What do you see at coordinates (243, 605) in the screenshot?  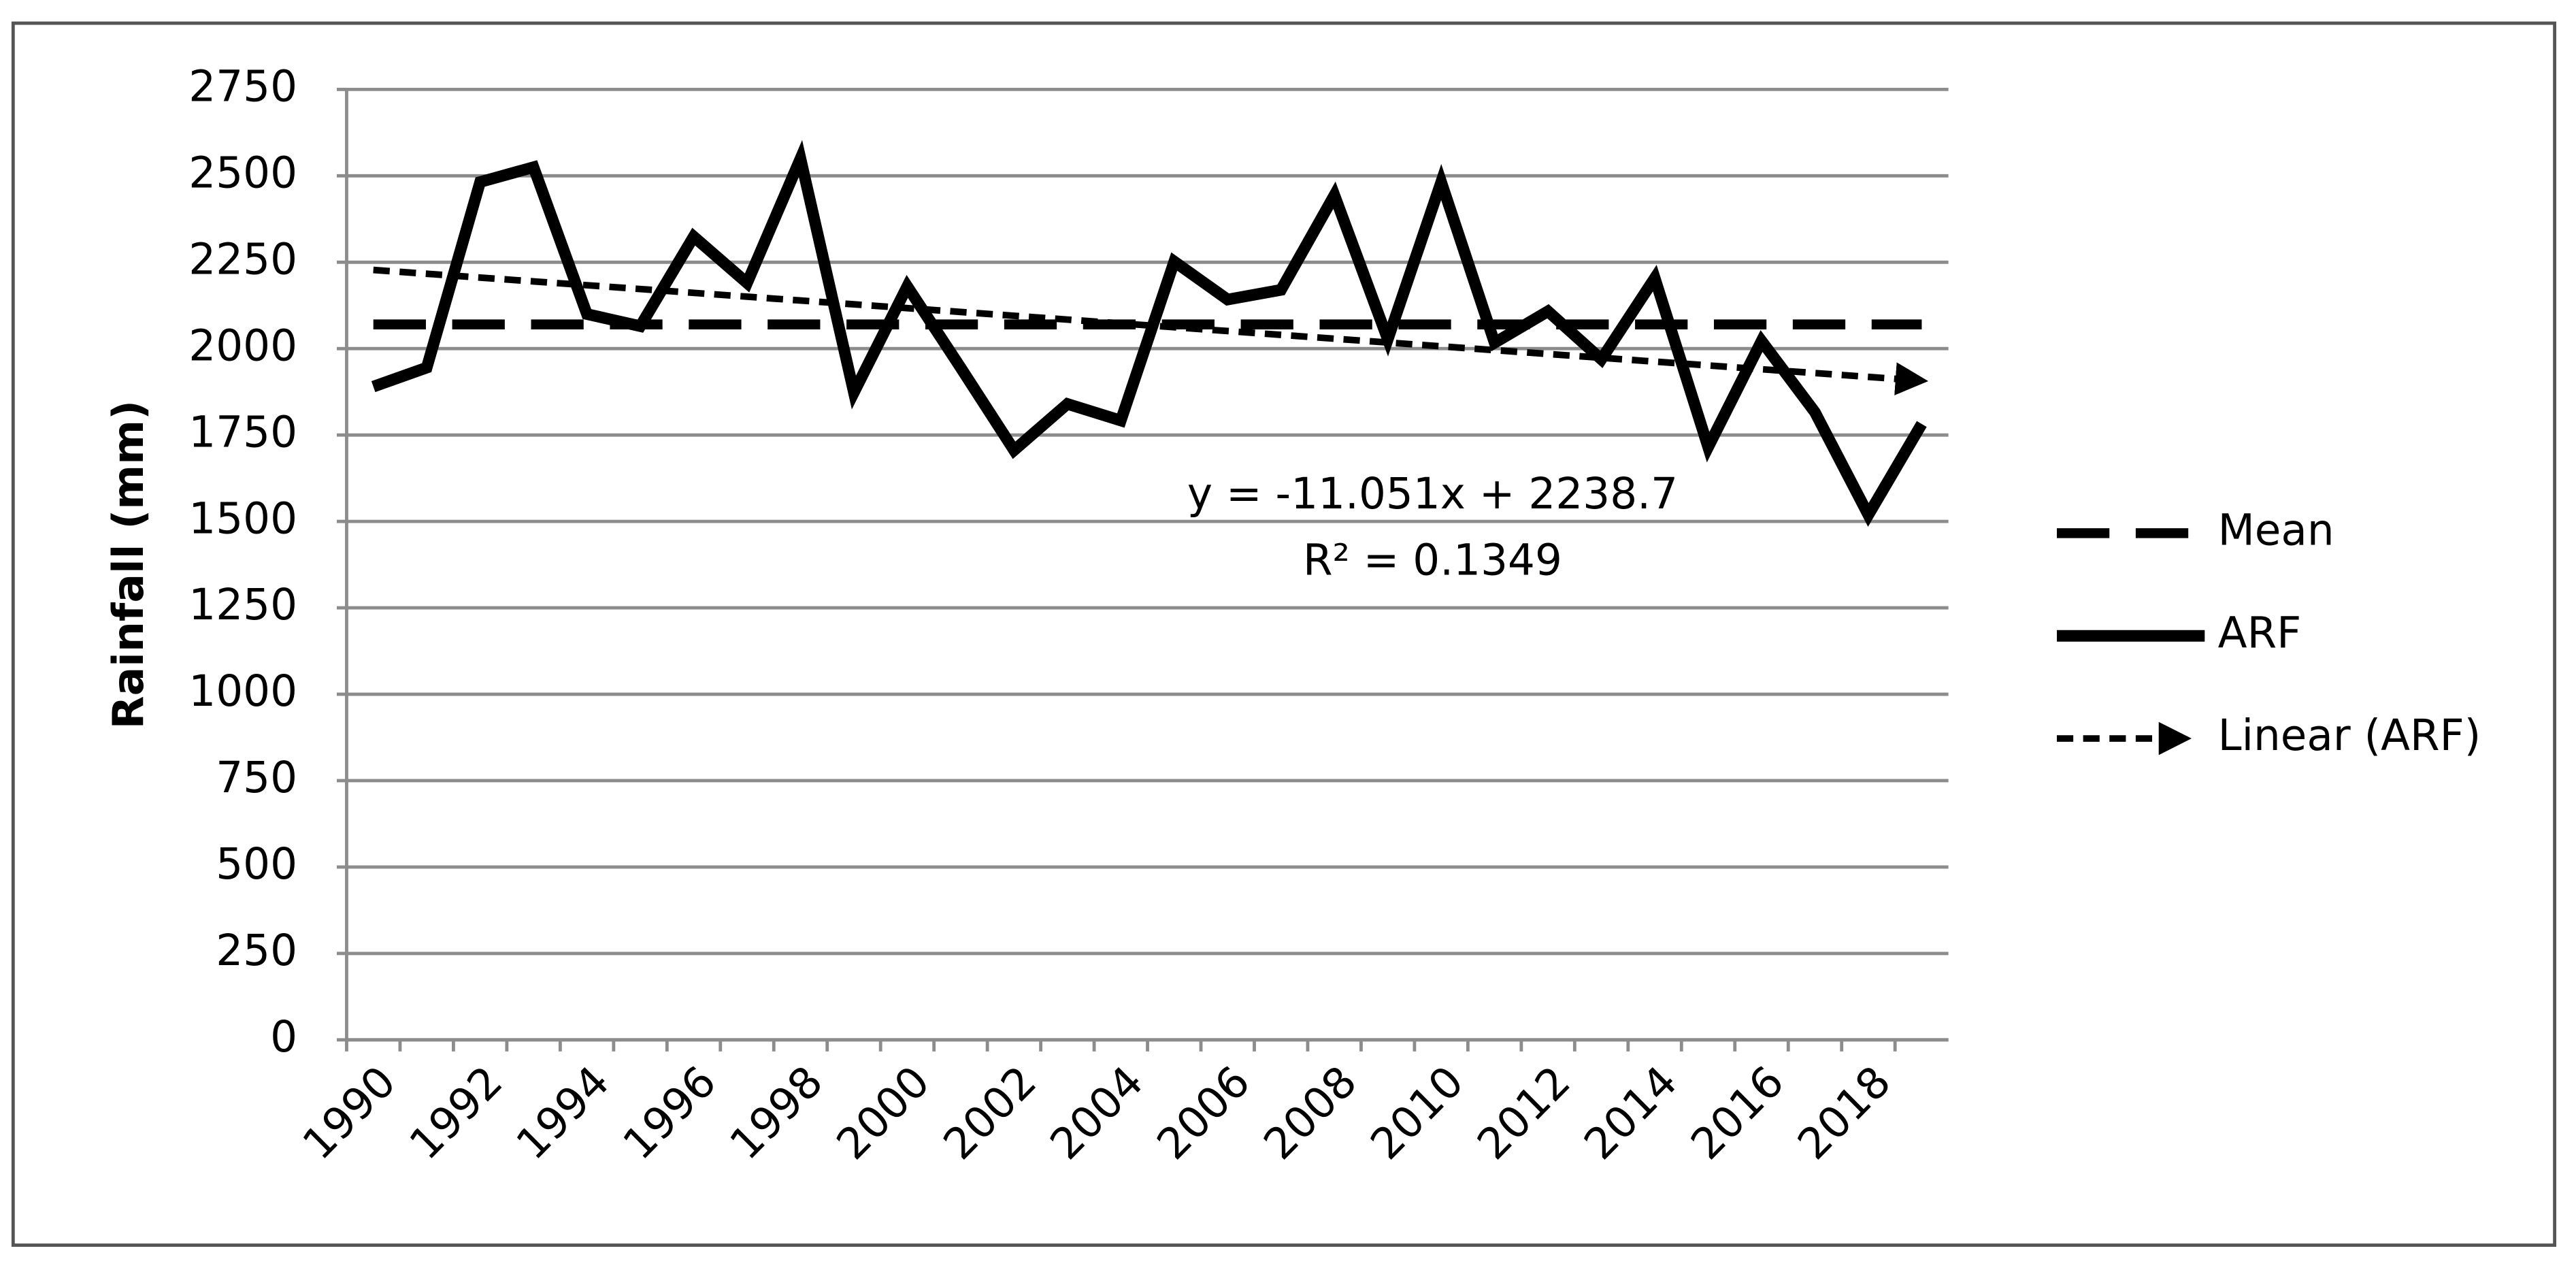 I see `y-tick-label: 1250` at bounding box center [243, 605].